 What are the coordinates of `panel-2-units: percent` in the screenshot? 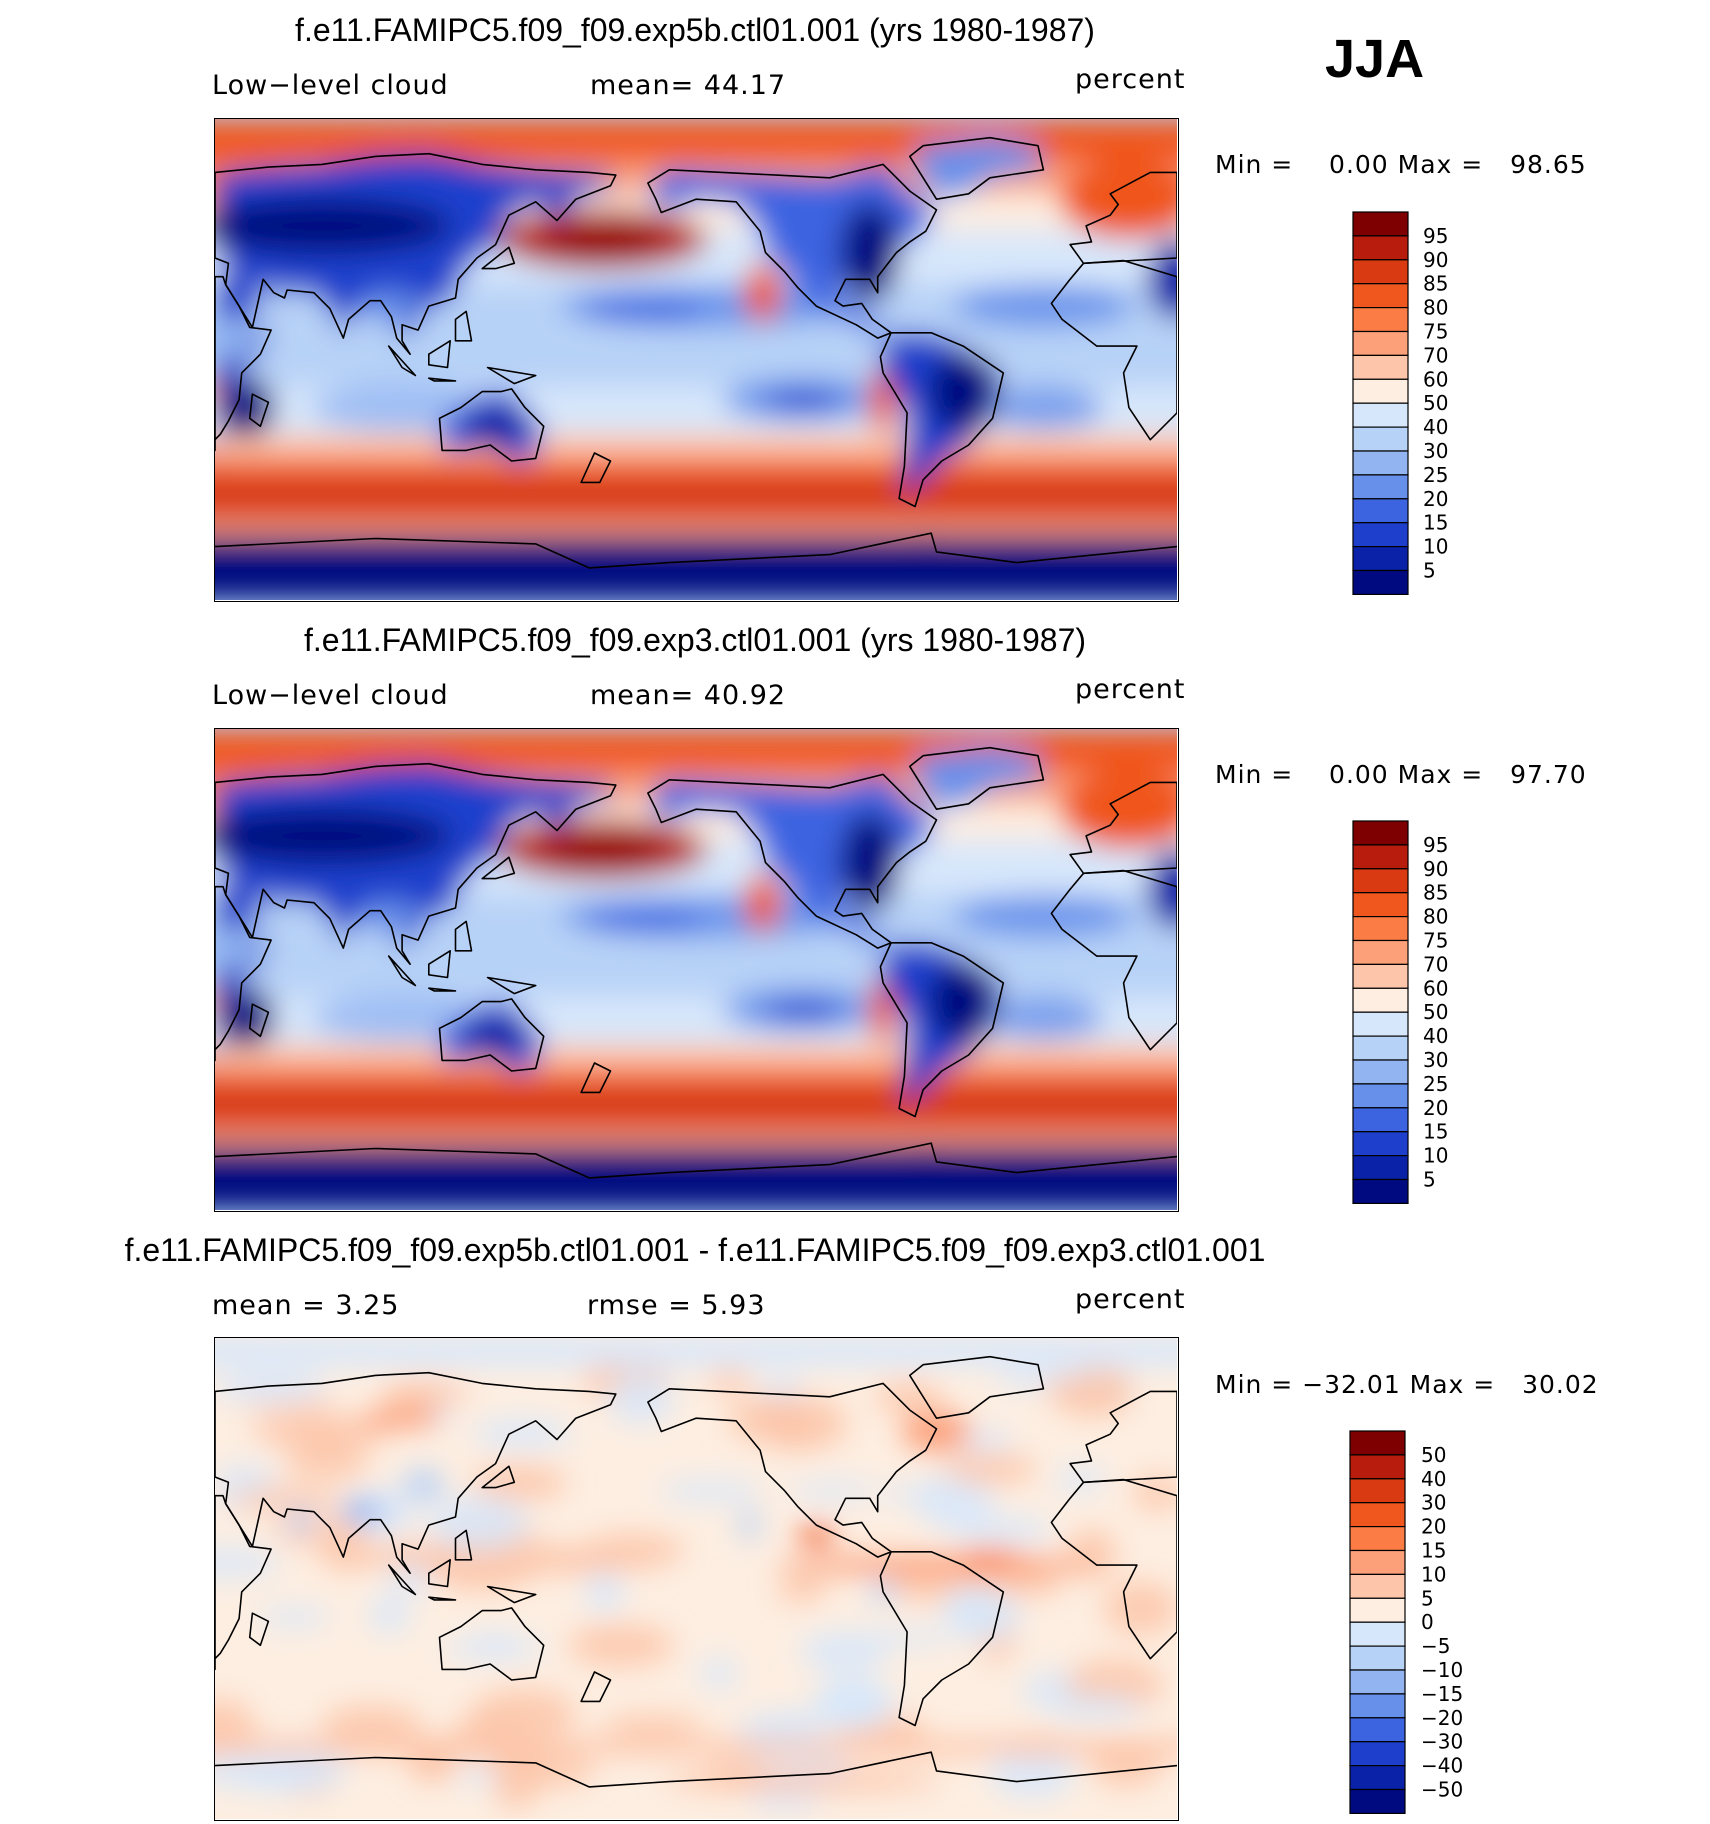 It's located at (1130, 689).